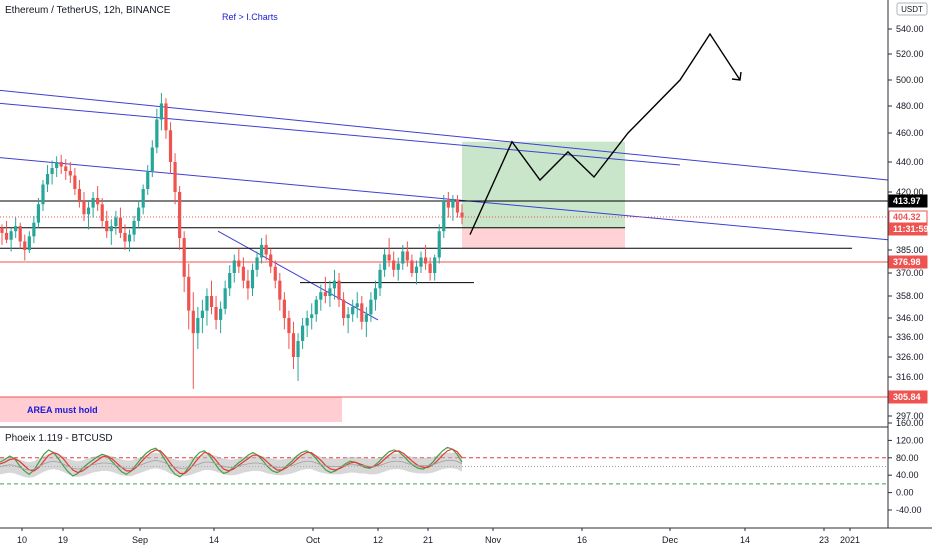  Describe the element at coordinates (910, 54) in the screenshot. I see `price-tick-label: 520.00` at that location.